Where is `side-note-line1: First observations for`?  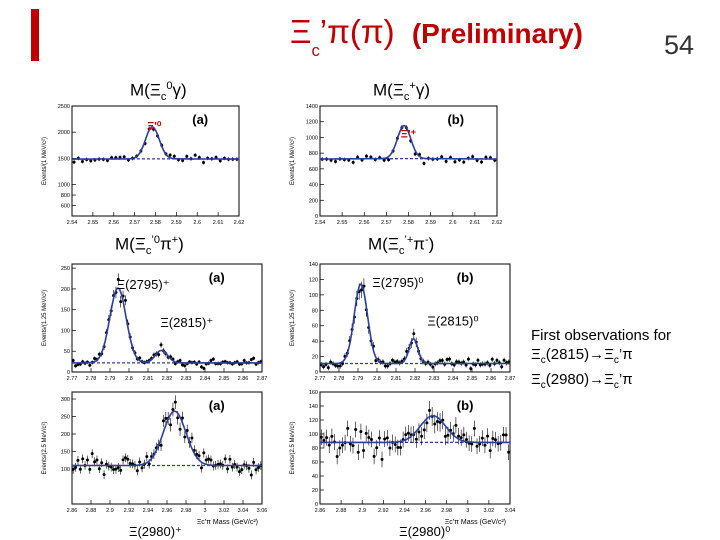 side-note-line1: First observations for is located at coordinates (601, 335).